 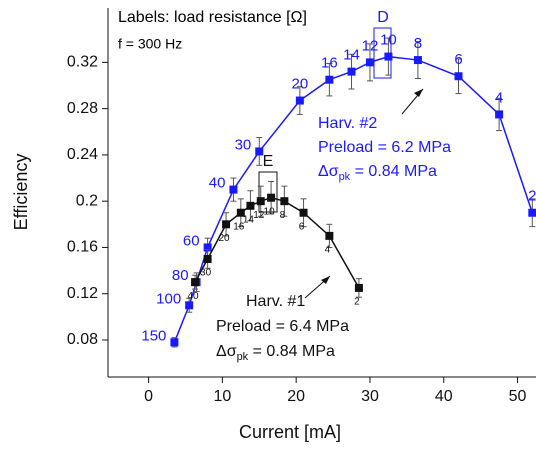 What do you see at coordinates (384, 147) in the screenshot?
I see `annotation: Preload = 6.2 MPa` at bounding box center [384, 147].